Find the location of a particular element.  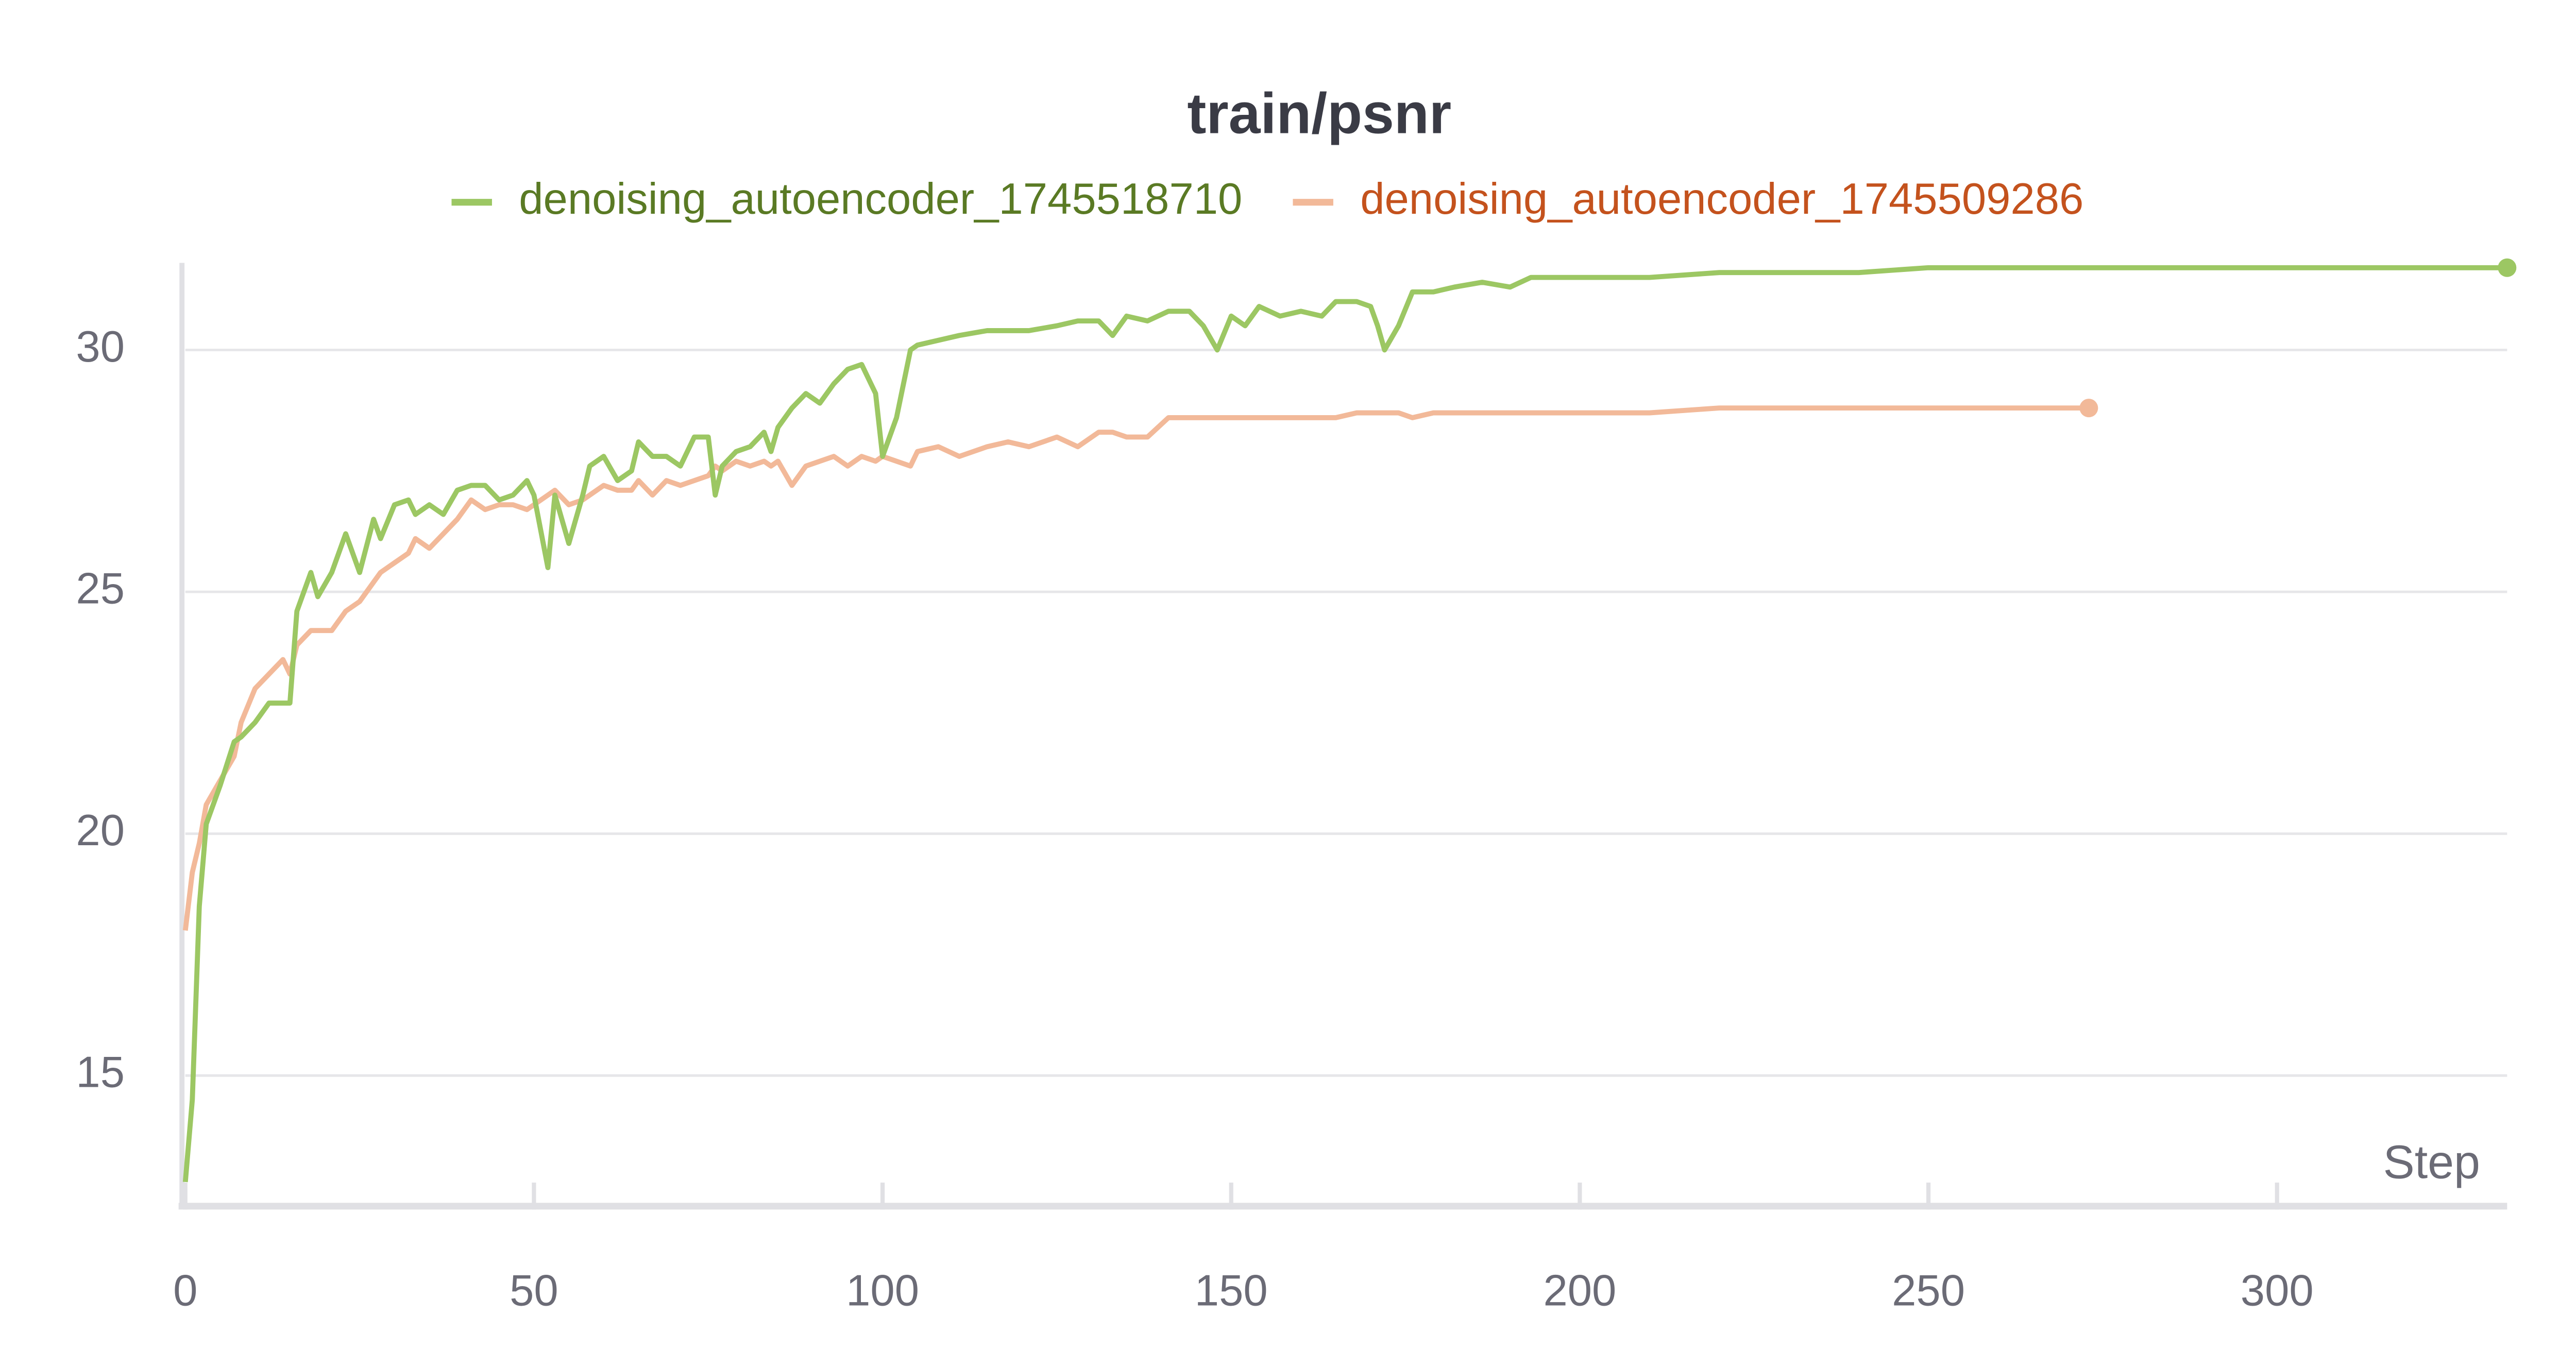

legend-label: denoising_autoencoder_1745509286 is located at coordinates (1721, 199).